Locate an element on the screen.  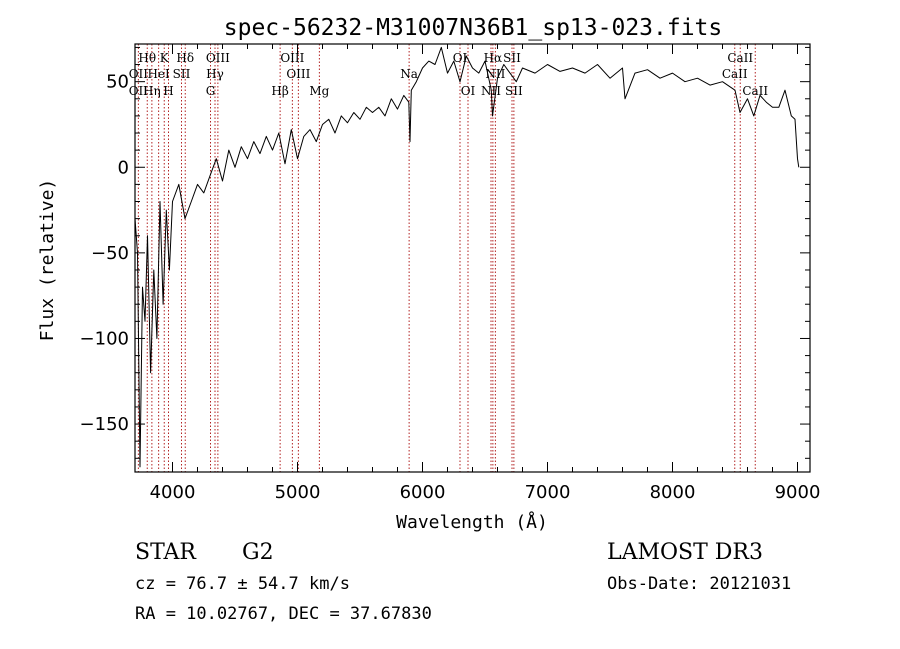
line-label-14: Na is located at coordinates (409, 74).